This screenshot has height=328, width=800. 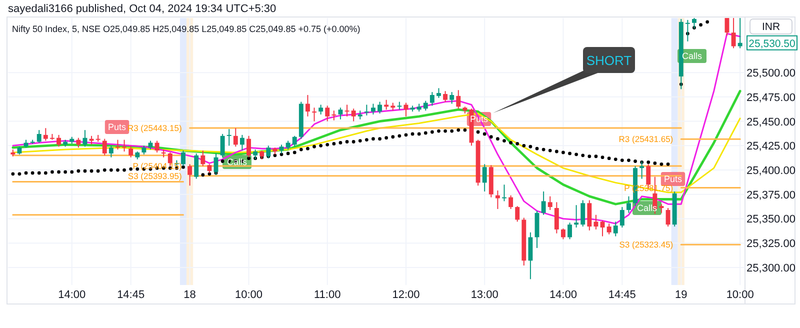 I want to click on text: INR, so click(x=771, y=27).